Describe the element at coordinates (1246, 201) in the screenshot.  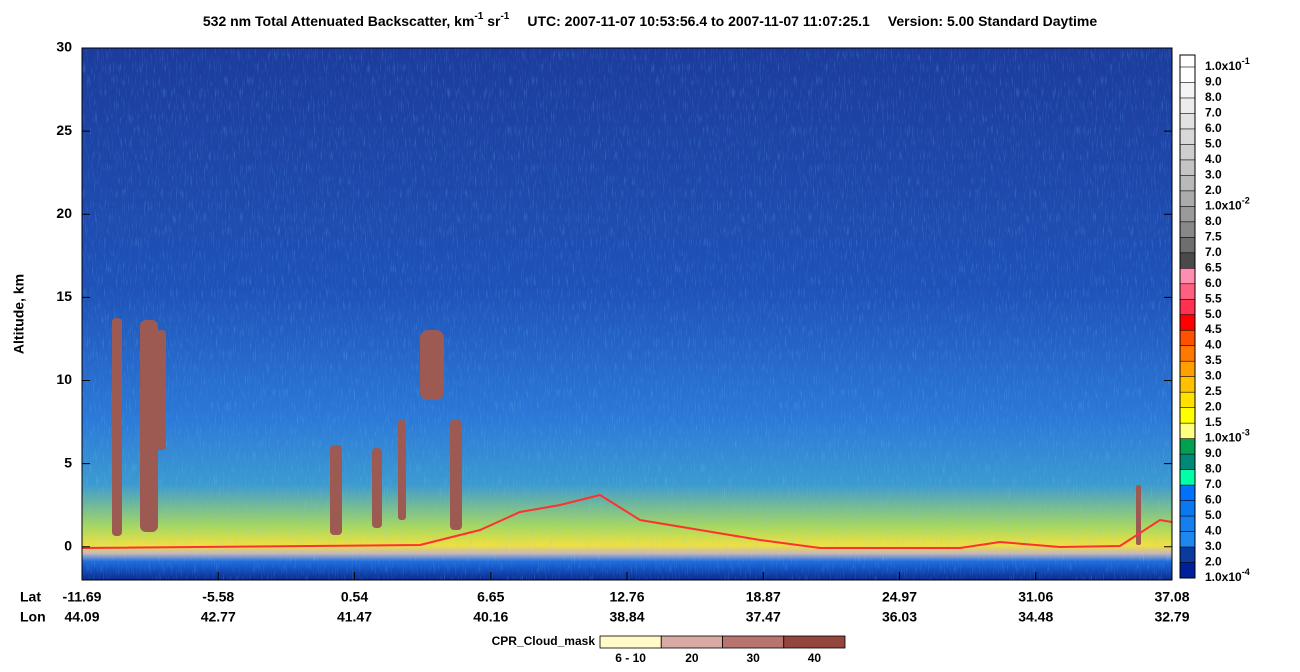
I see `colorbar-label-sup: -2` at that location.